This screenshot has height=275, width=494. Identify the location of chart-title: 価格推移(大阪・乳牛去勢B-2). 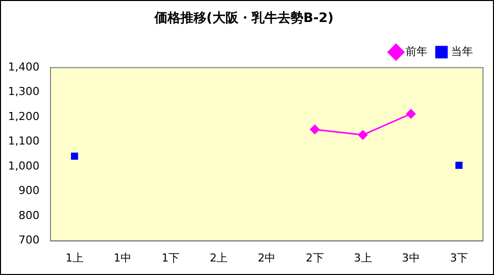
(243, 18).